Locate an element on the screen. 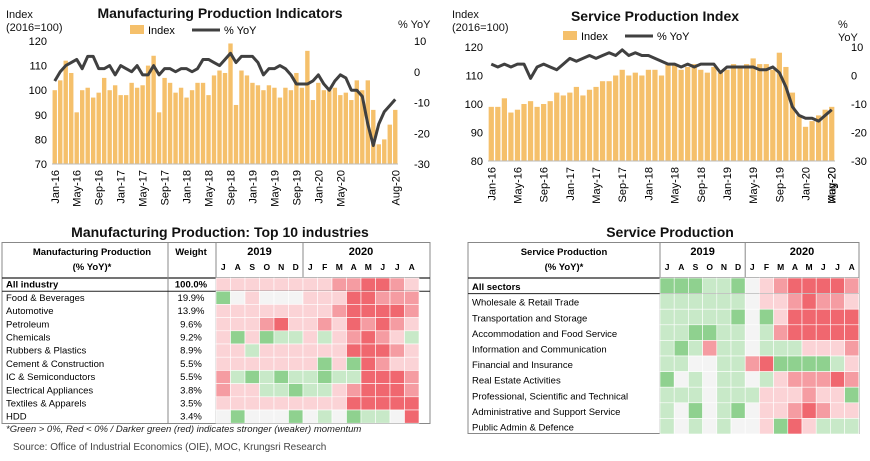 This screenshot has width=870, height=461. x-tick-label: Sep-16 is located at coordinates (545, 184).